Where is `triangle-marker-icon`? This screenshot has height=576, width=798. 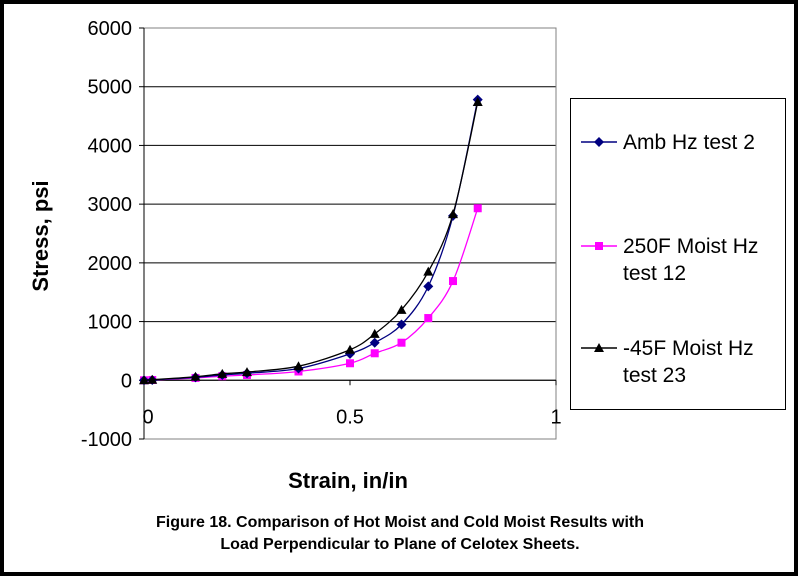
triangle-marker-icon is located at coordinates (599, 347).